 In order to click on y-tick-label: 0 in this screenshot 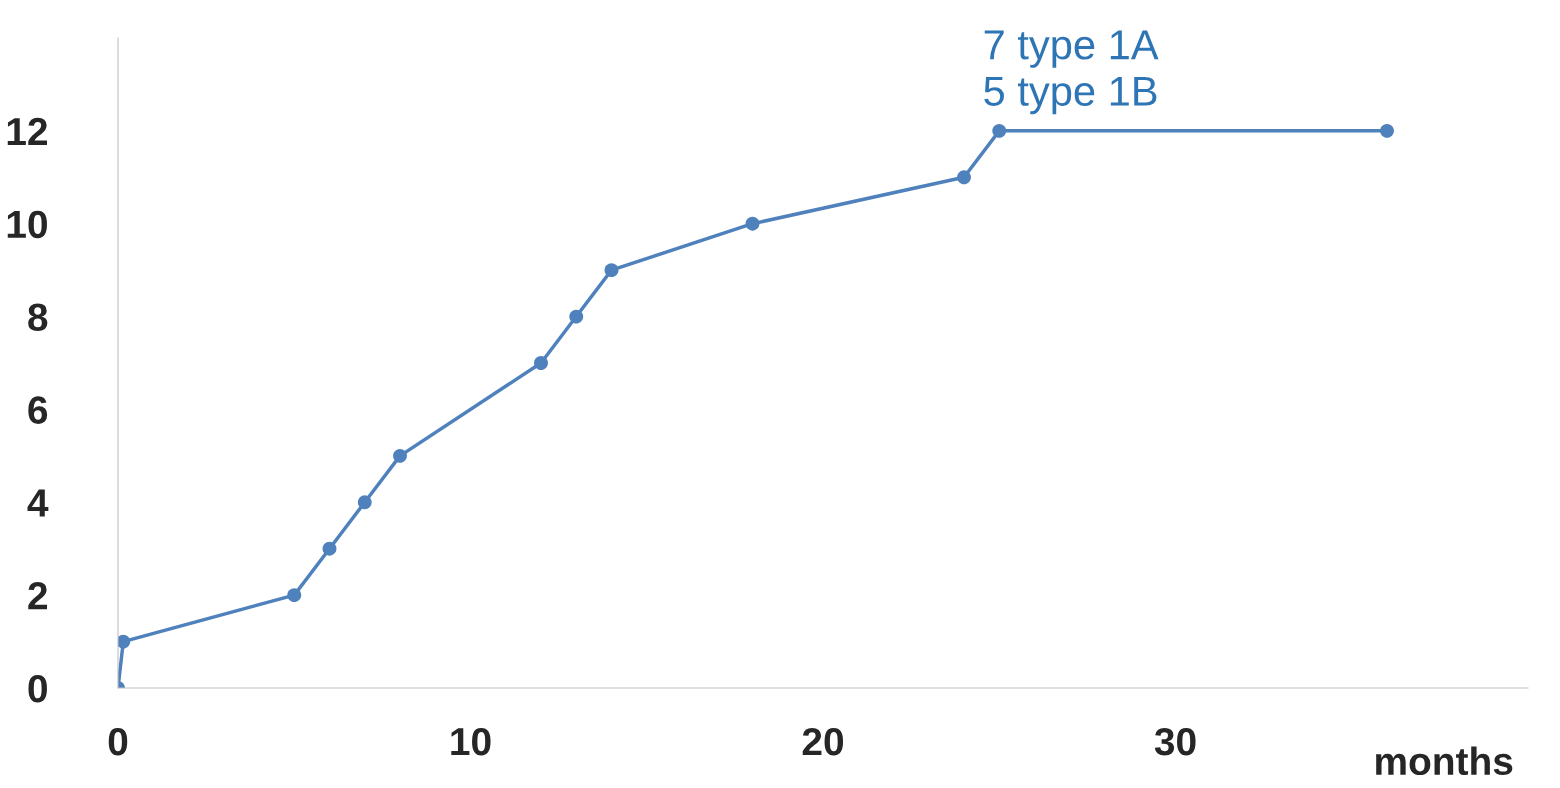, I will do `click(37, 688)`.